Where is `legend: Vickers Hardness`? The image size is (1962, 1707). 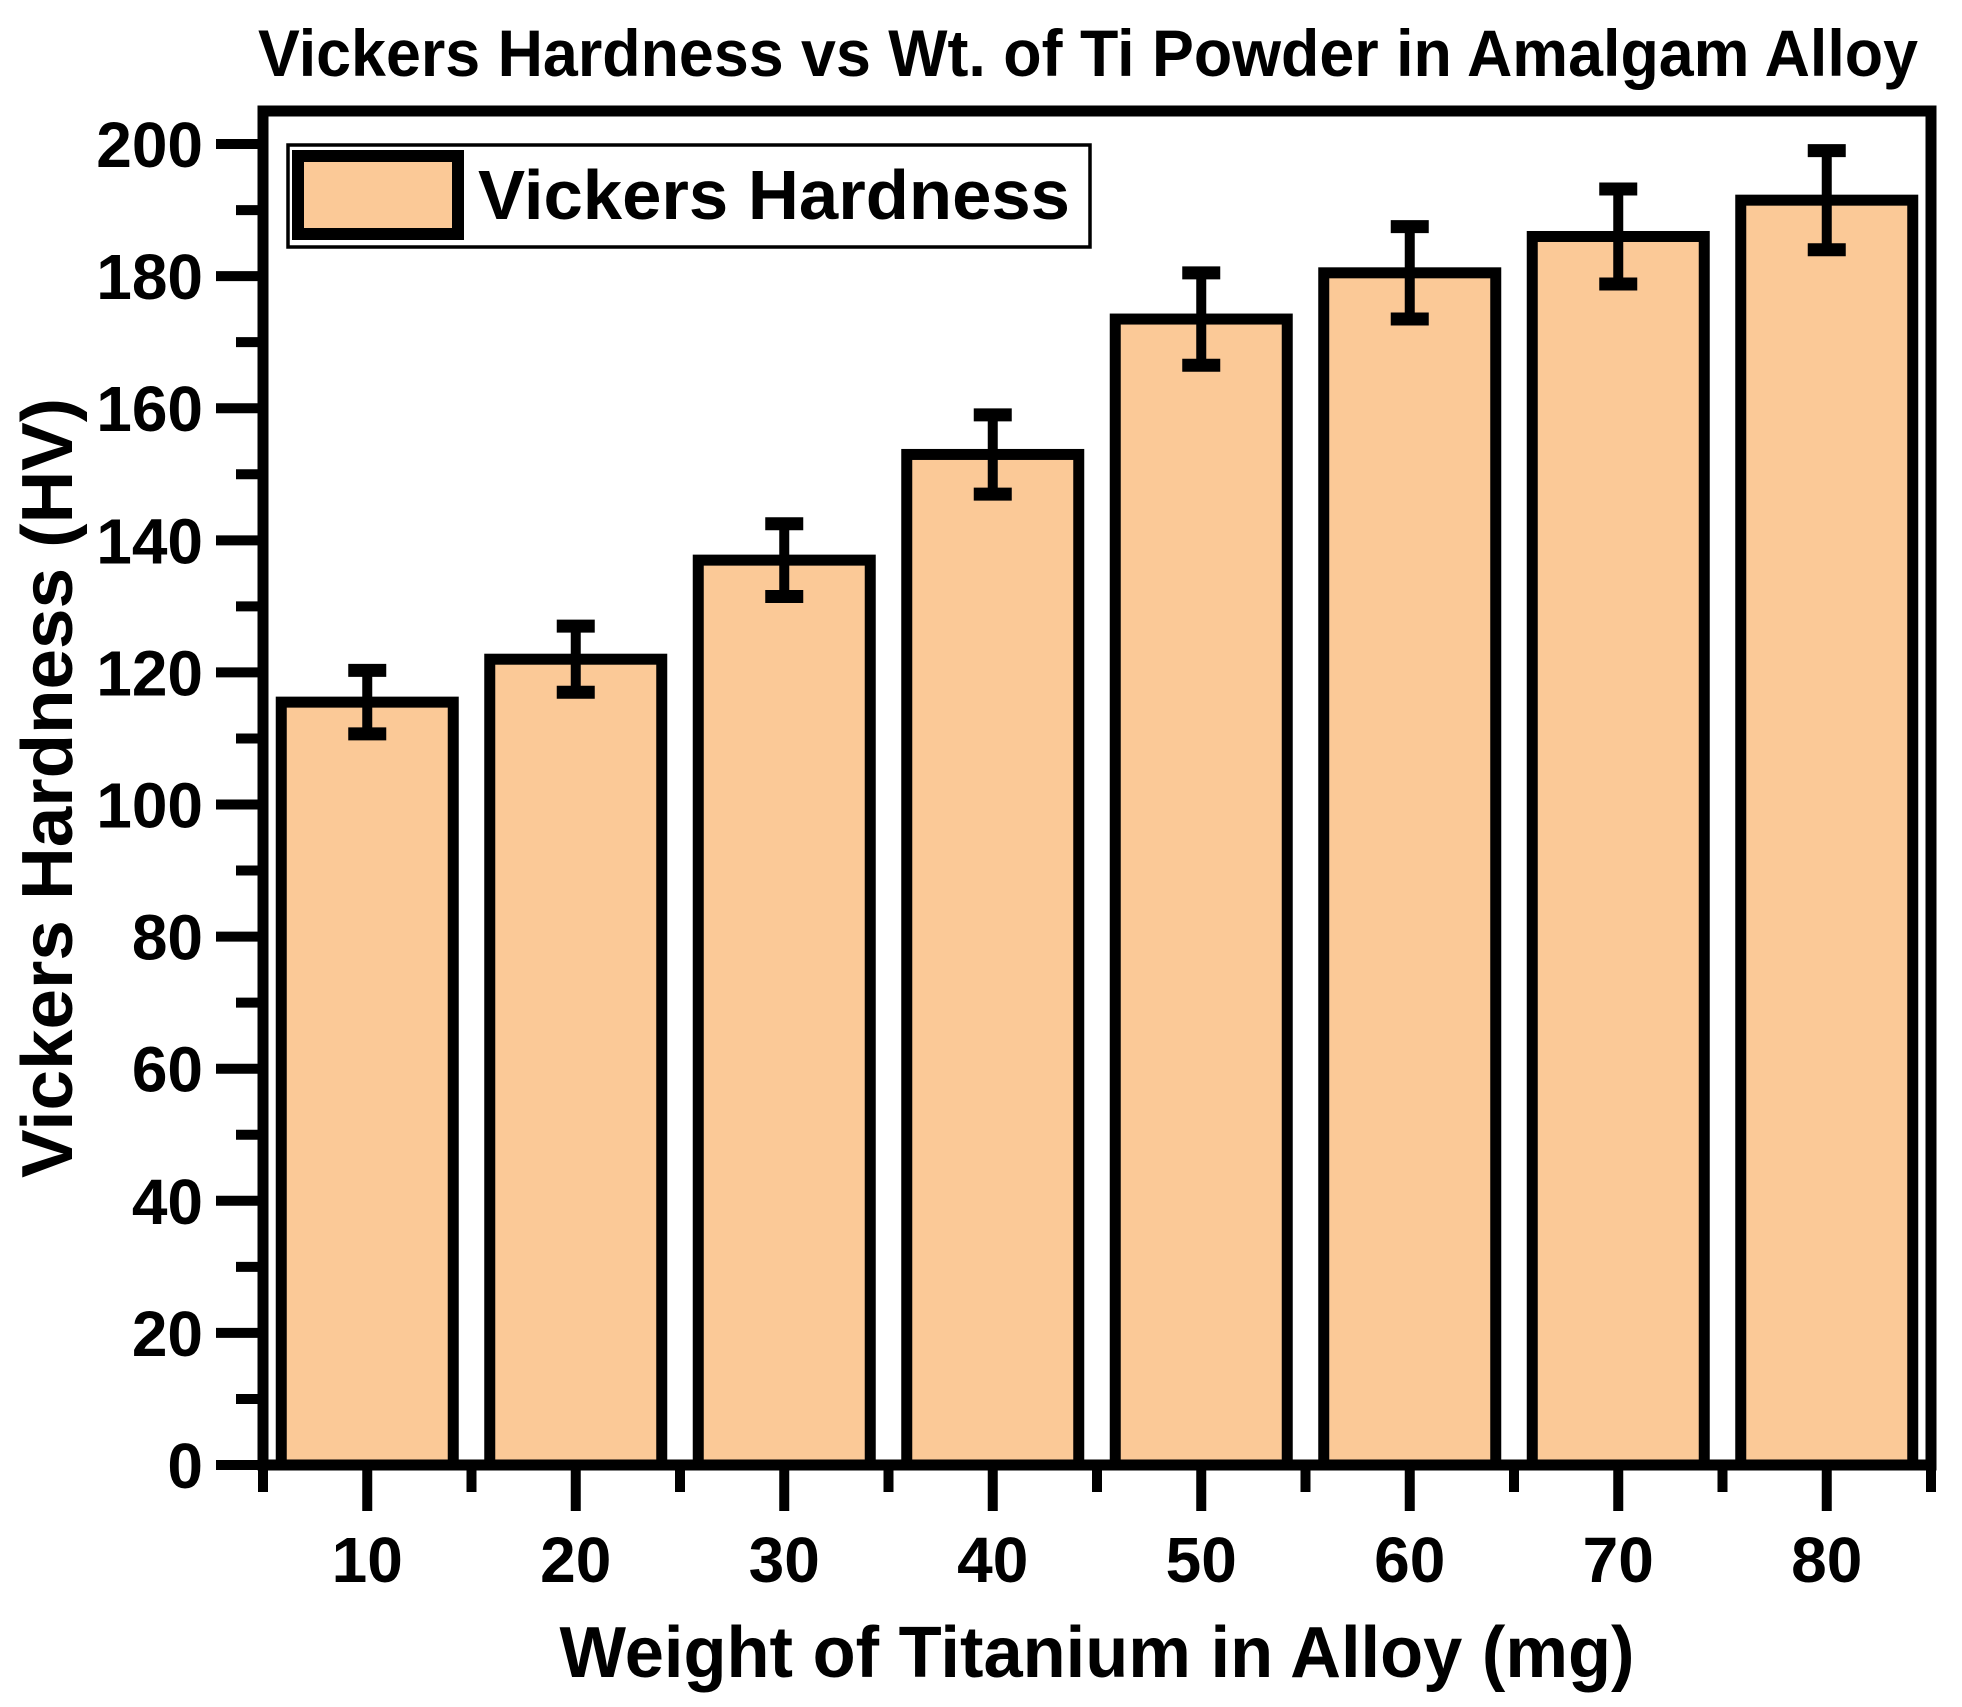 legend: Vickers Hardness is located at coordinates (689, 196).